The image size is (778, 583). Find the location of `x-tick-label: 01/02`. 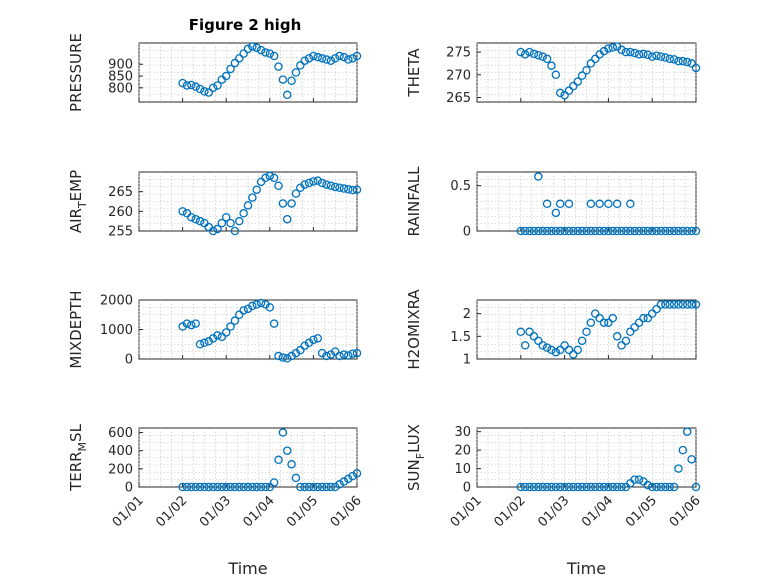

x-tick-label: 01/02 is located at coordinates (171, 511).